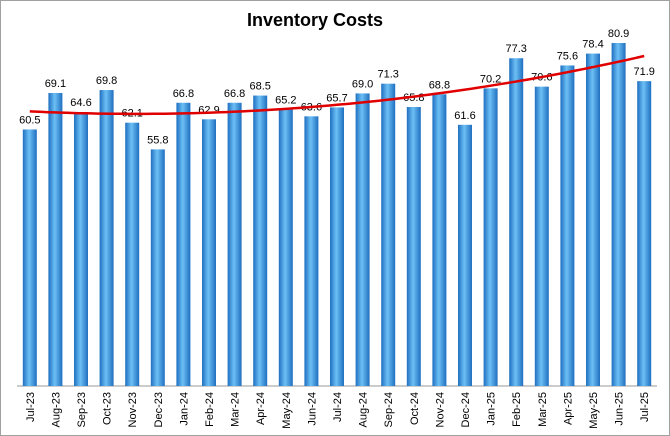 The image size is (670, 436). I want to click on x-tick-label: Jun-25, so click(620, 409).